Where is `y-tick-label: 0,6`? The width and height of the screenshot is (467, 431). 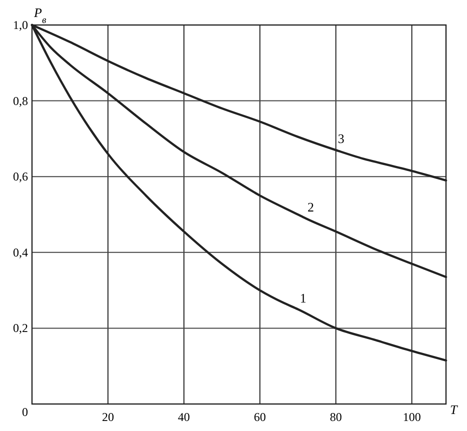 y-tick-label: 0,6 is located at coordinates (20, 177).